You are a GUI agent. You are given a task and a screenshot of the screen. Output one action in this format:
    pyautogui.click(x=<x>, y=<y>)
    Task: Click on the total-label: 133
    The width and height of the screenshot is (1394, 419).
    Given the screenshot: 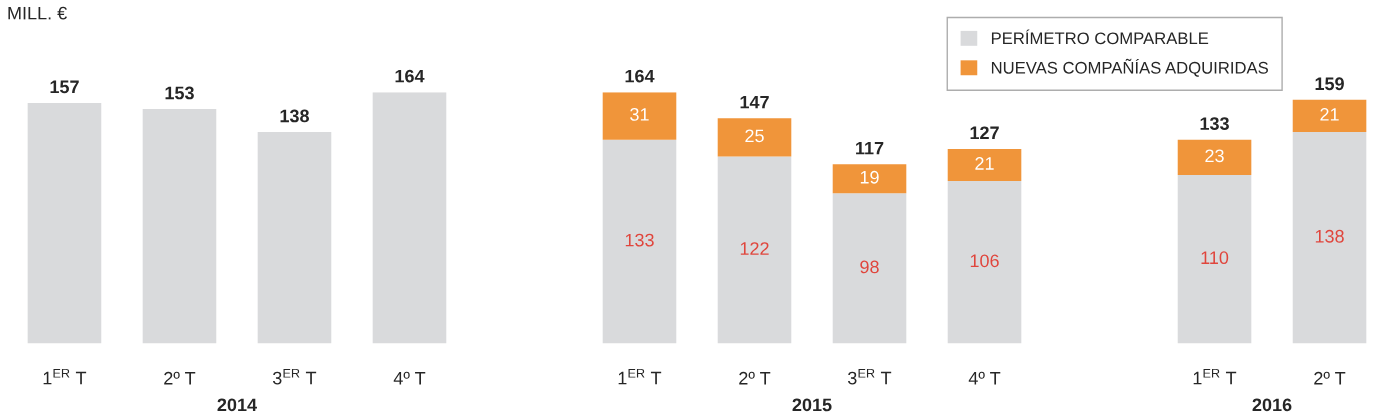 What is the action you would take?
    pyautogui.click(x=1214, y=124)
    